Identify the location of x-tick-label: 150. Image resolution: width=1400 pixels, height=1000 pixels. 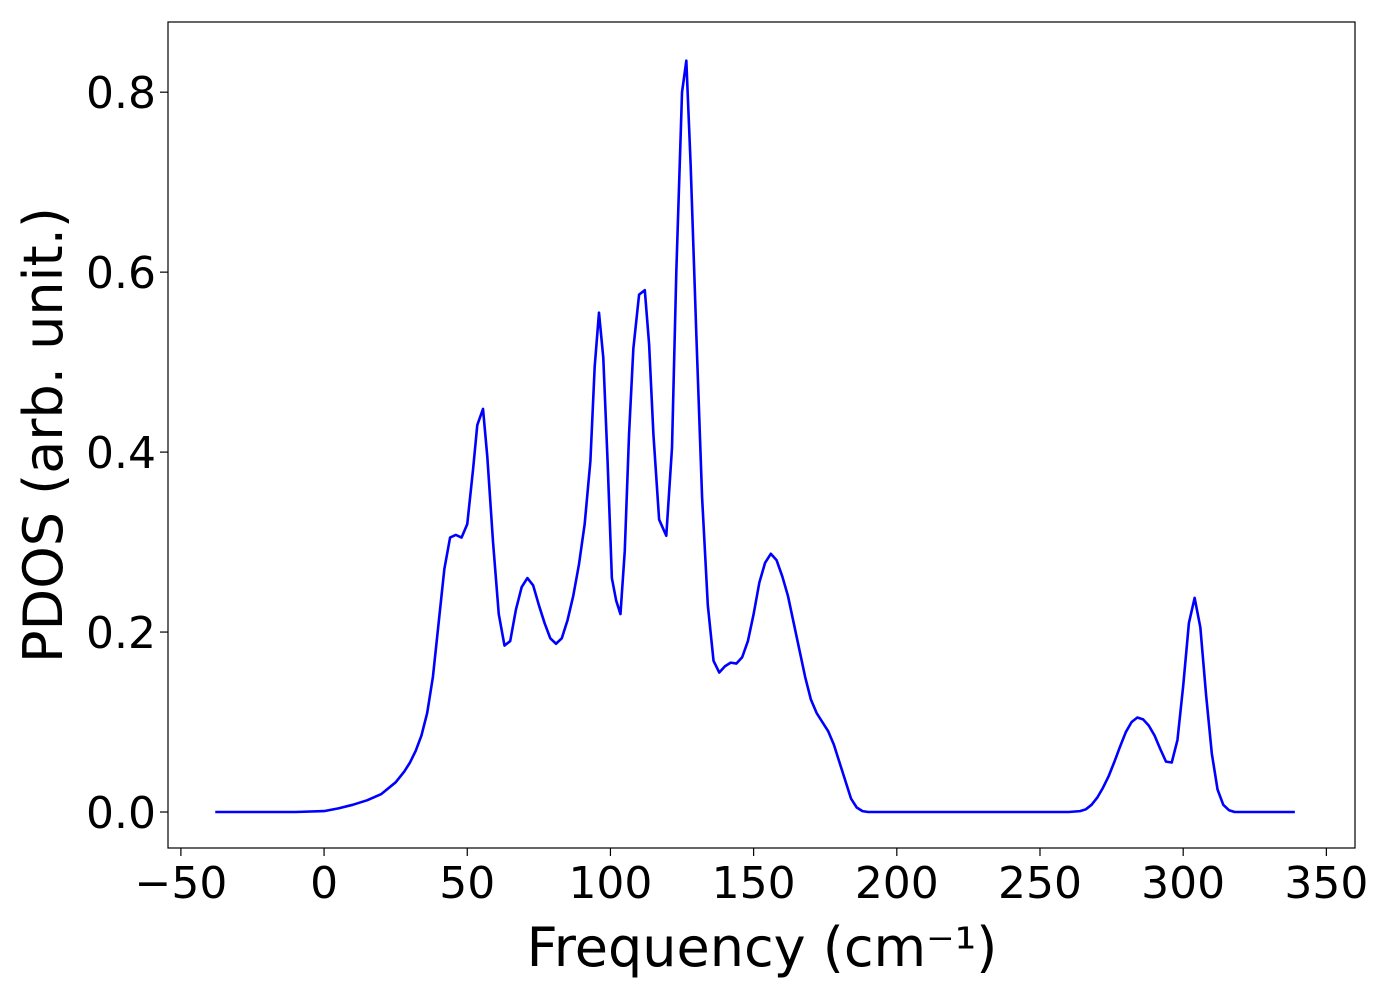
(754, 883).